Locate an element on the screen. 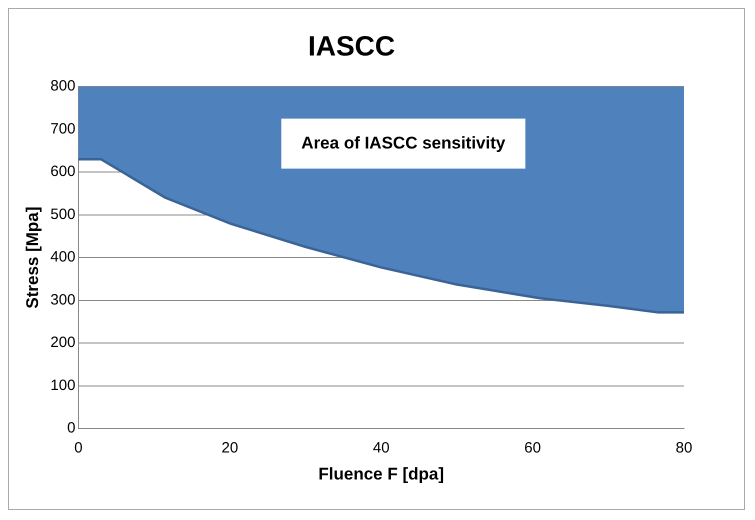  y-tick-label: 500 is located at coordinates (63, 214).